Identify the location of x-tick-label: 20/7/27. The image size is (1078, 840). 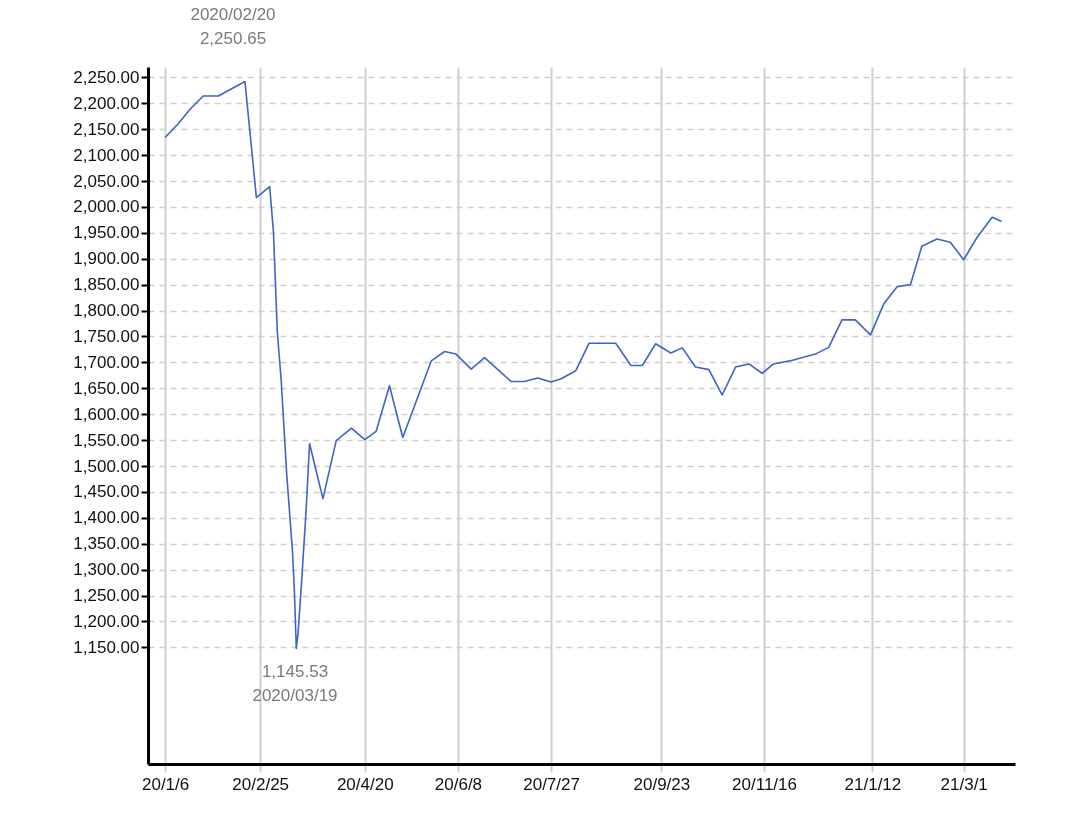
(551, 784).